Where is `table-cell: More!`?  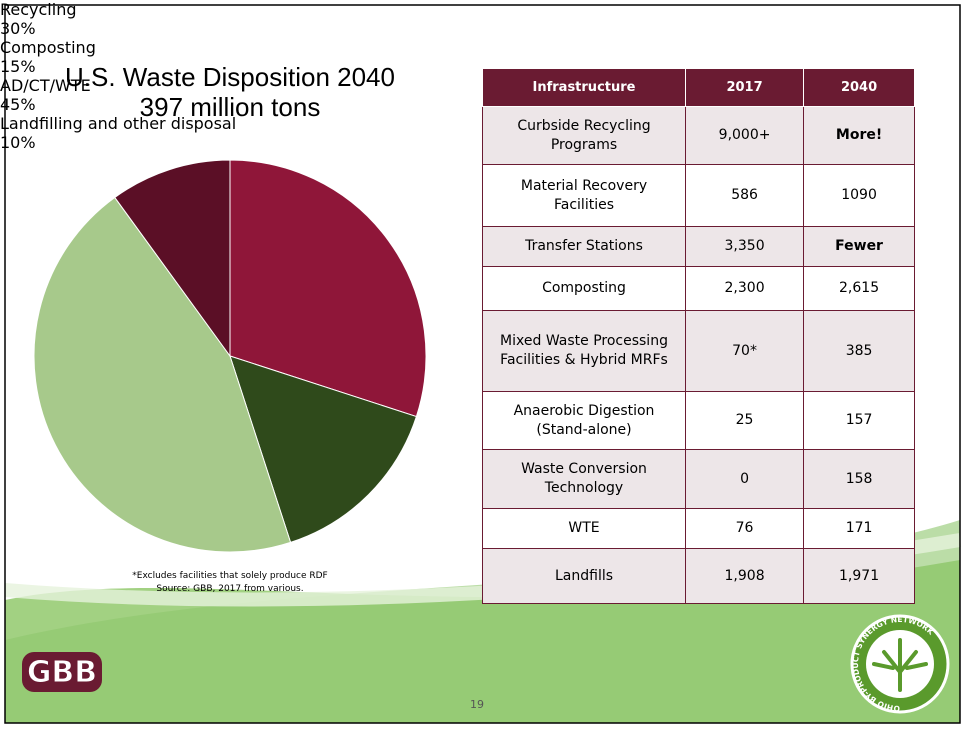 table-cell: More! is located at coordinates (859, 135).